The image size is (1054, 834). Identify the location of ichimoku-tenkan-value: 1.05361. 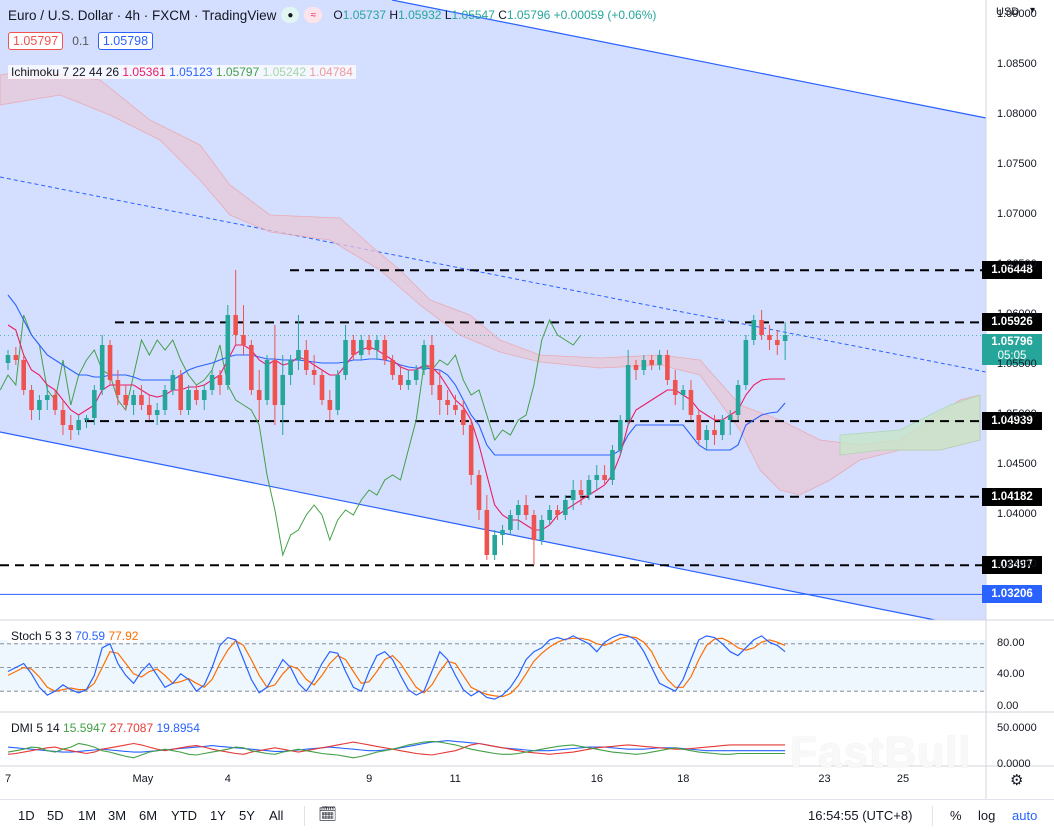
(144, 72).